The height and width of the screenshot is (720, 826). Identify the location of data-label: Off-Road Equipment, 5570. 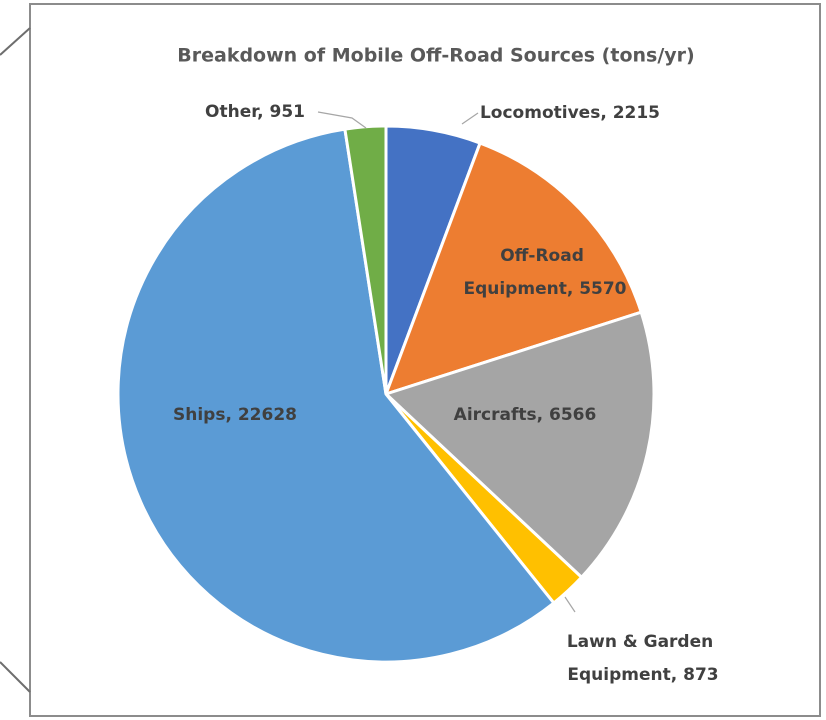
(544, 272).